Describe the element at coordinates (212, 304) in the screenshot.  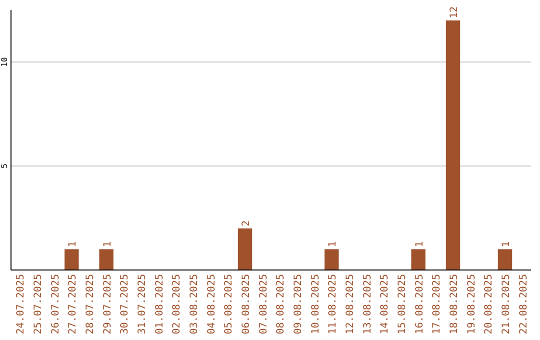
I see `x-tick-label: 04.08.2025` at that location.